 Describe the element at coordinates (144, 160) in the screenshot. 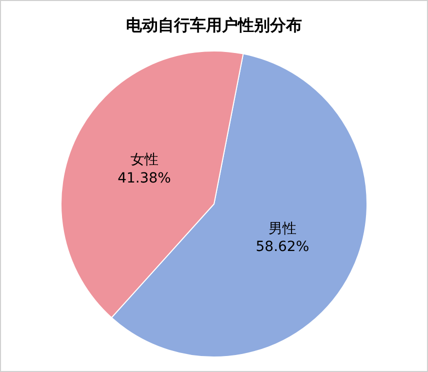

I see `slice-label: 女性` at that location.